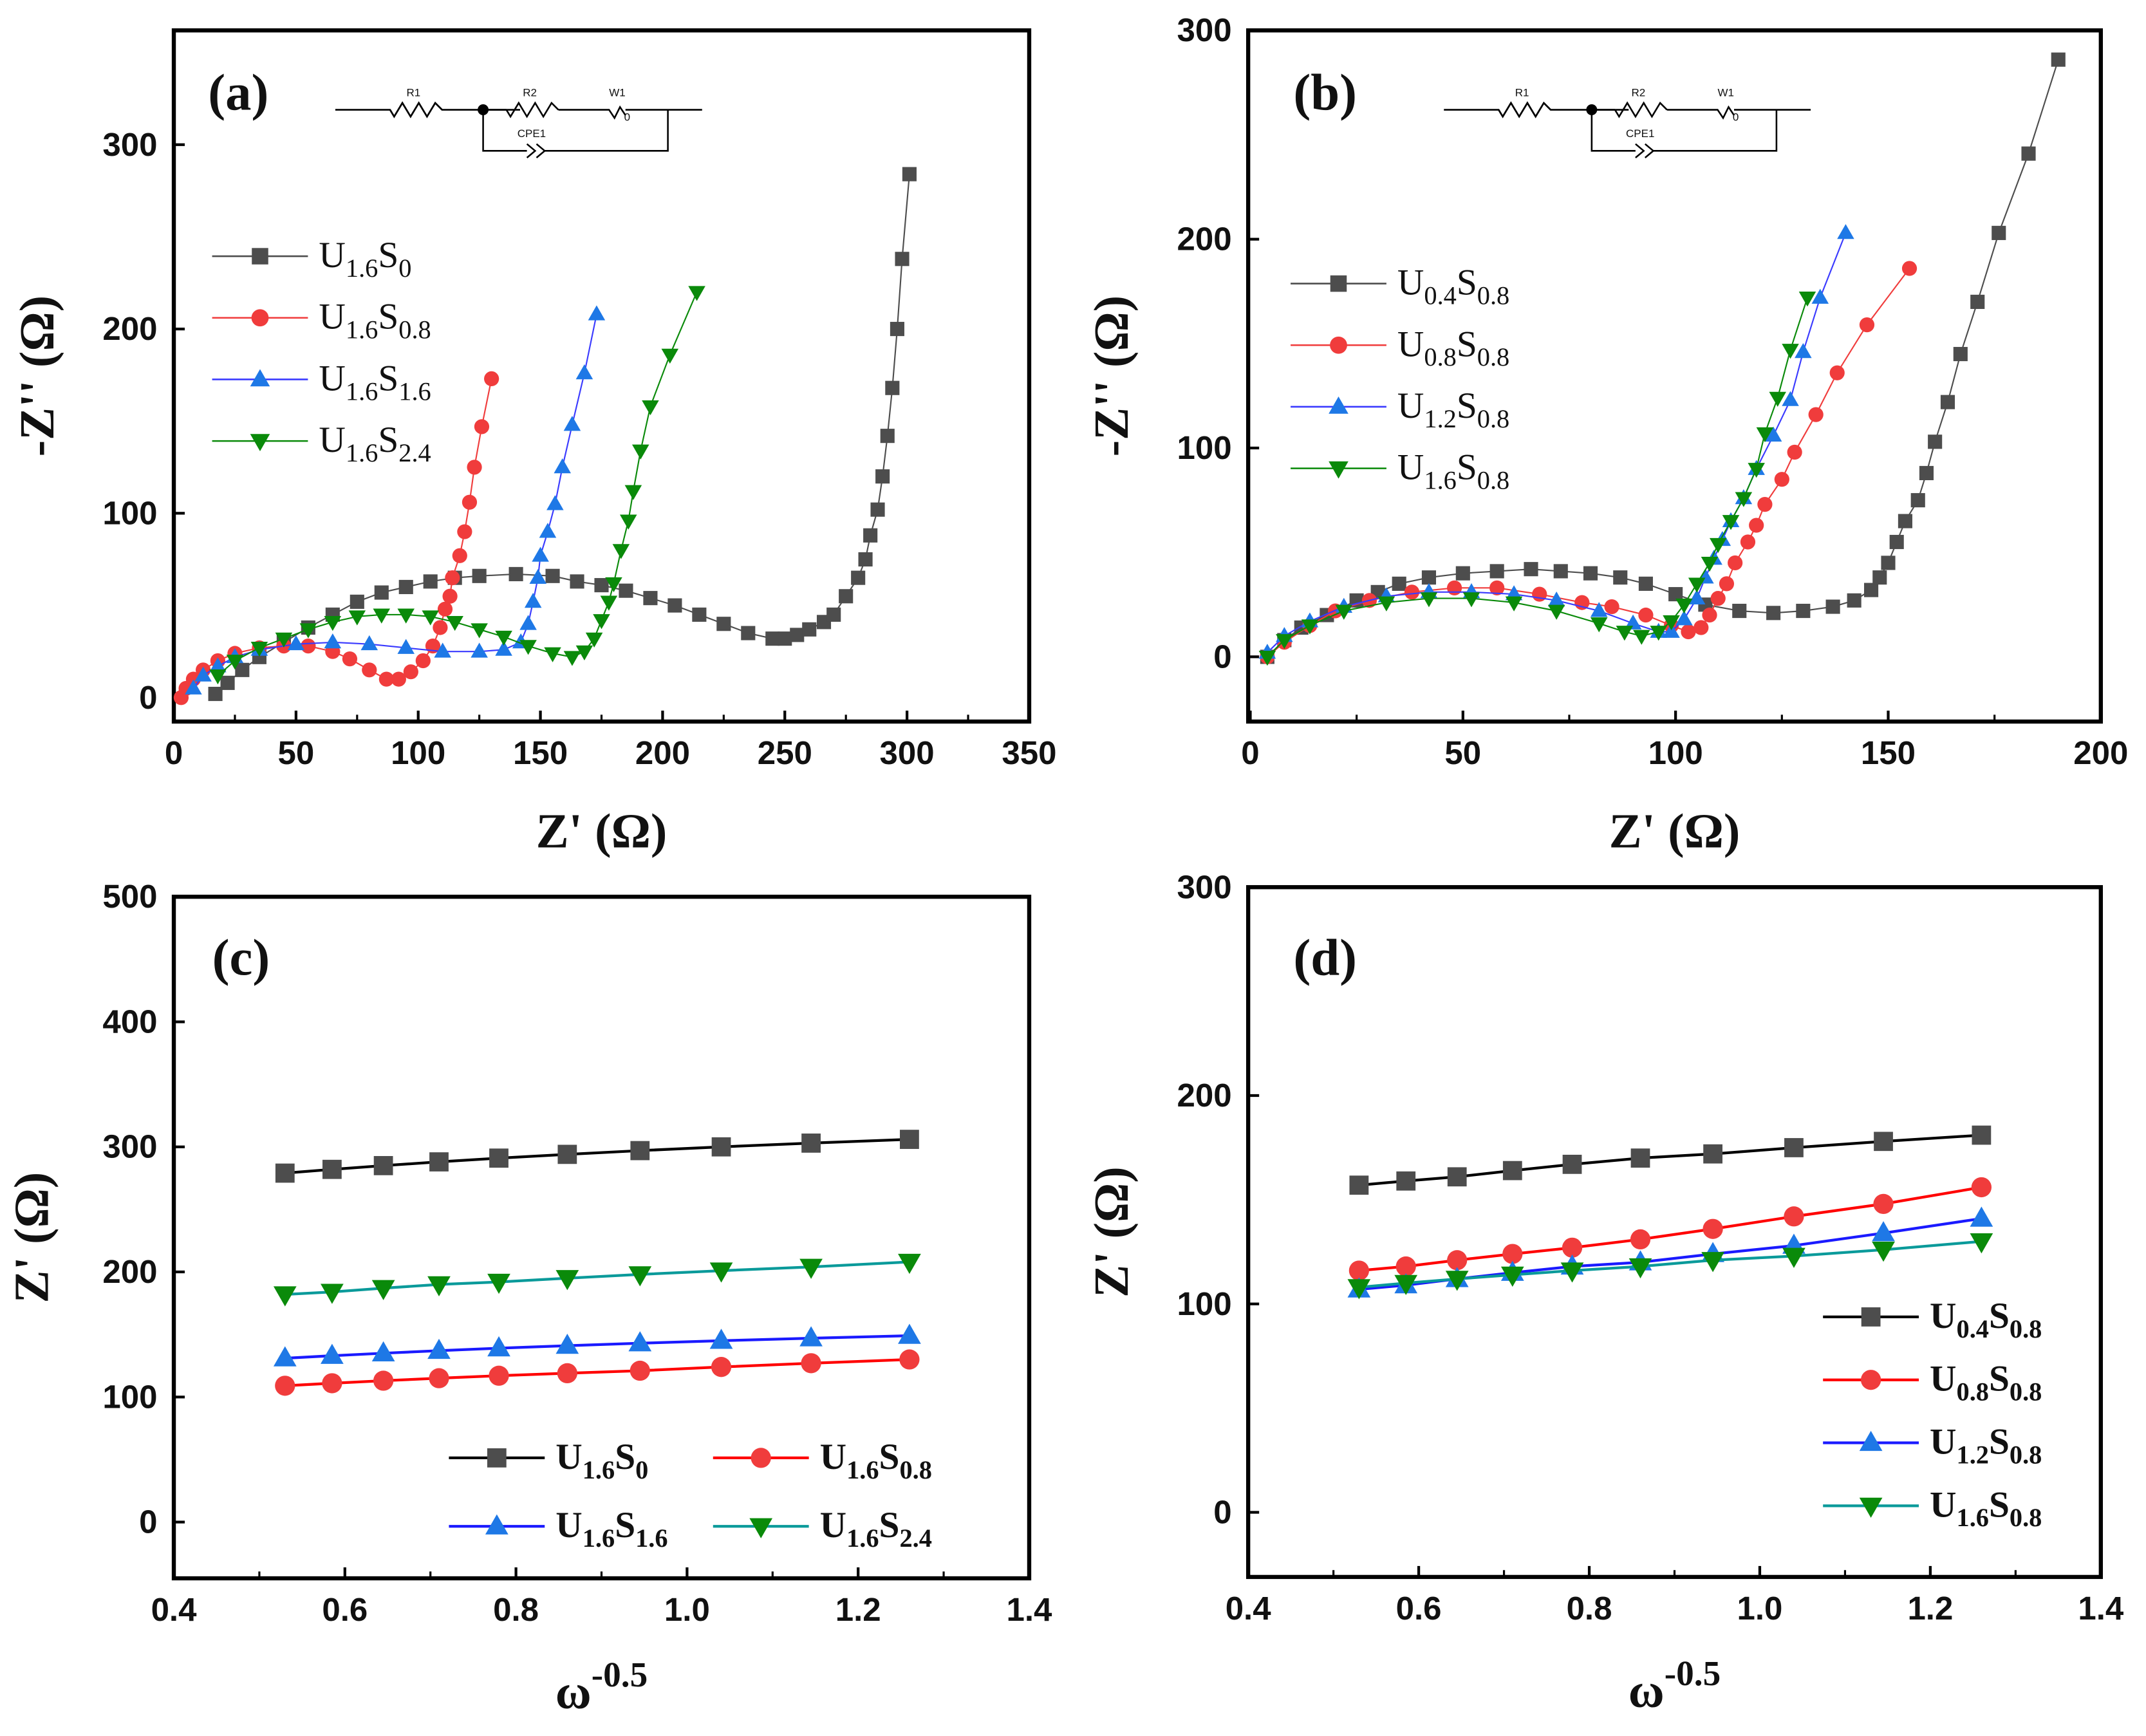  What do you see at coordinates (1684, 133) in the screenshot?
I see `cpe1-element` at bounding box center [1684, 133].